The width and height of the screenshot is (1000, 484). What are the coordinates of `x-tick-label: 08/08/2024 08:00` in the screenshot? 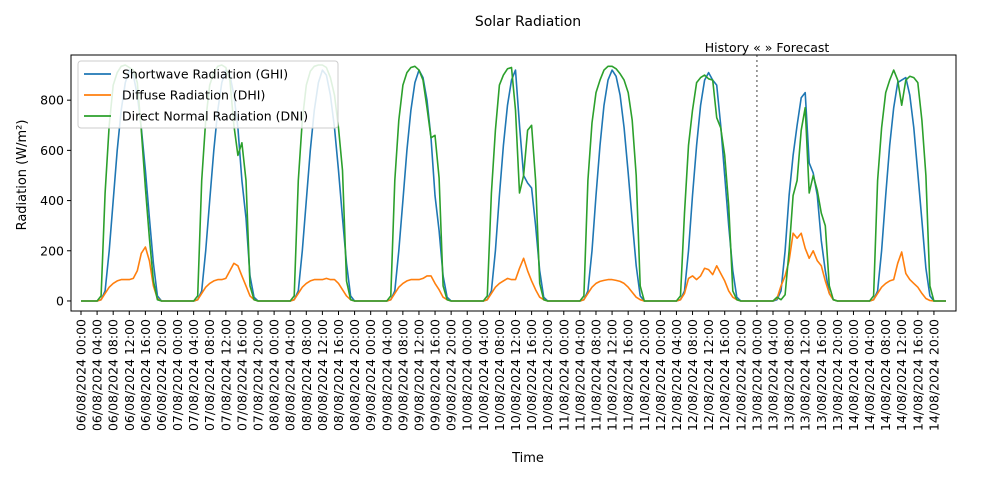 It's located at (306, 375).